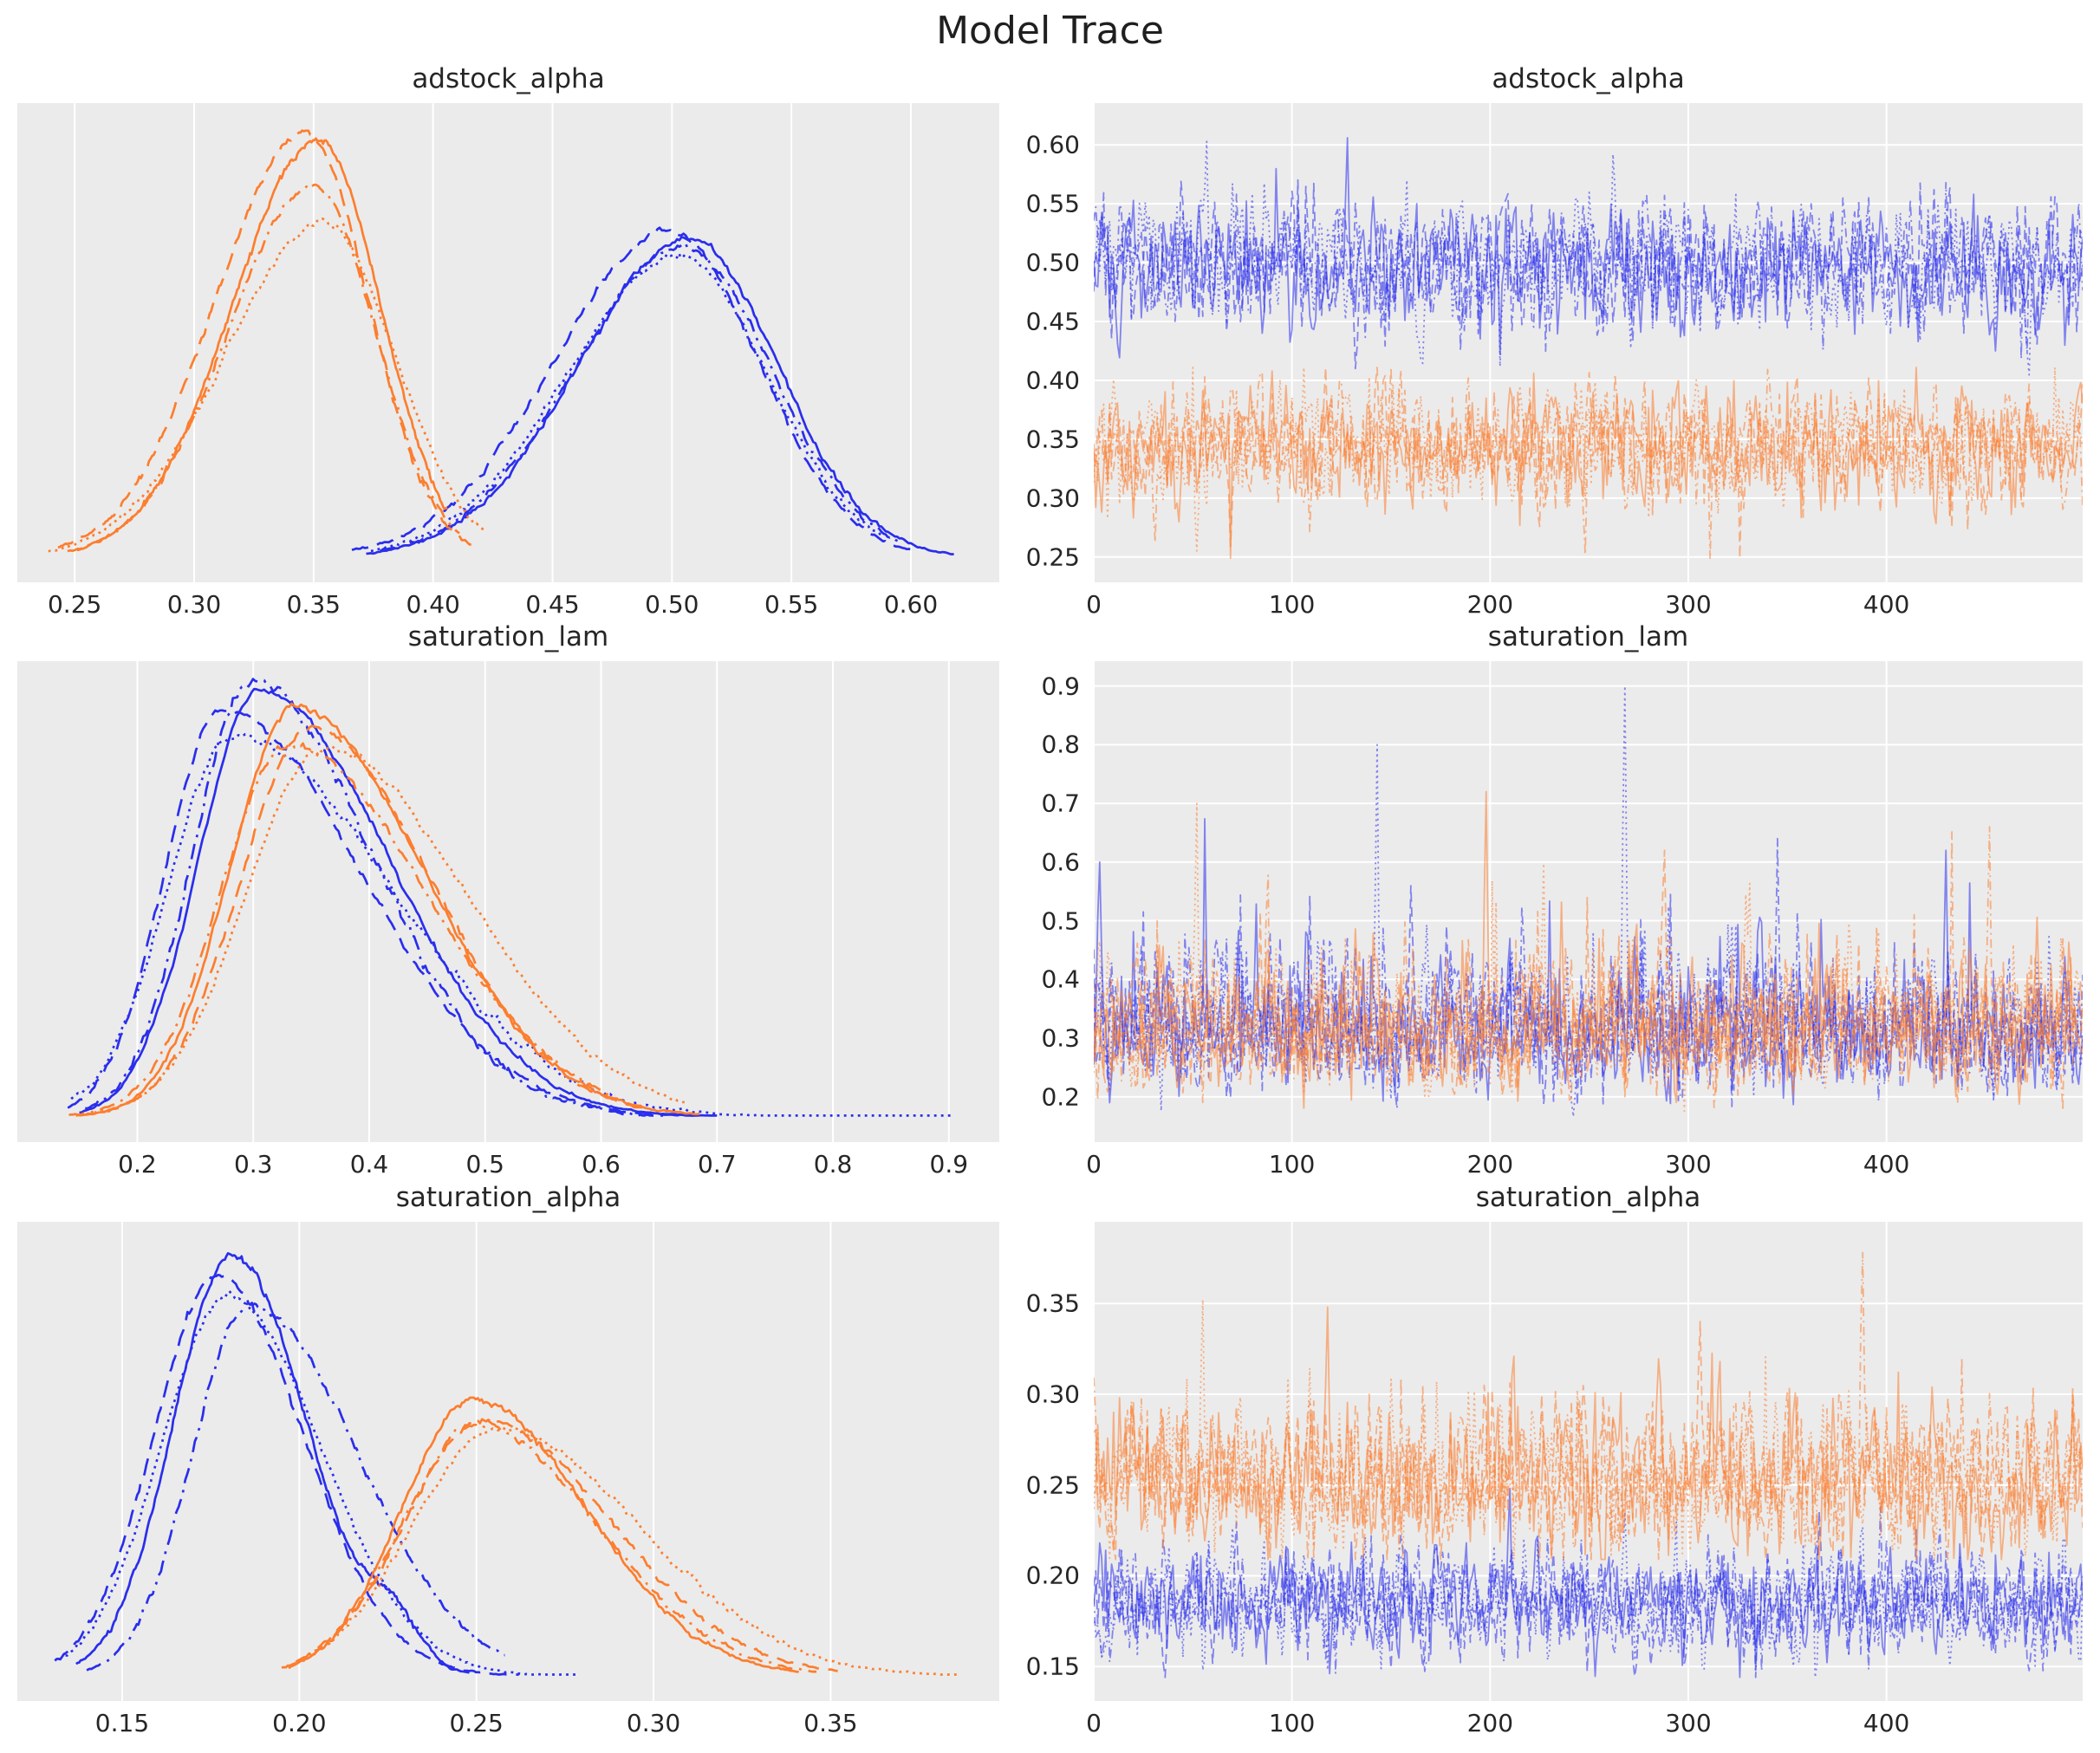 This screenshot has height=1753, width=2100. Describe the element at coordinates (549, 1546) in the screenshot. I see `series-saturation_alpha-kde-orange-dashdot` at that location.